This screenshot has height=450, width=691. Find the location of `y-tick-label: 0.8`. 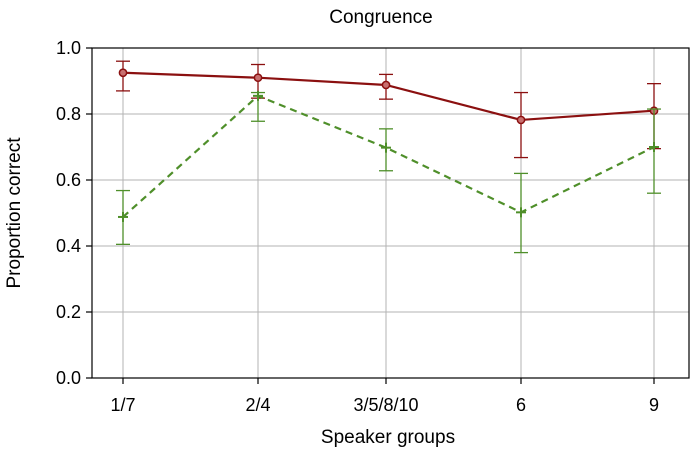

y-tick-label: 0.8 is located at coordinates (68, 114).